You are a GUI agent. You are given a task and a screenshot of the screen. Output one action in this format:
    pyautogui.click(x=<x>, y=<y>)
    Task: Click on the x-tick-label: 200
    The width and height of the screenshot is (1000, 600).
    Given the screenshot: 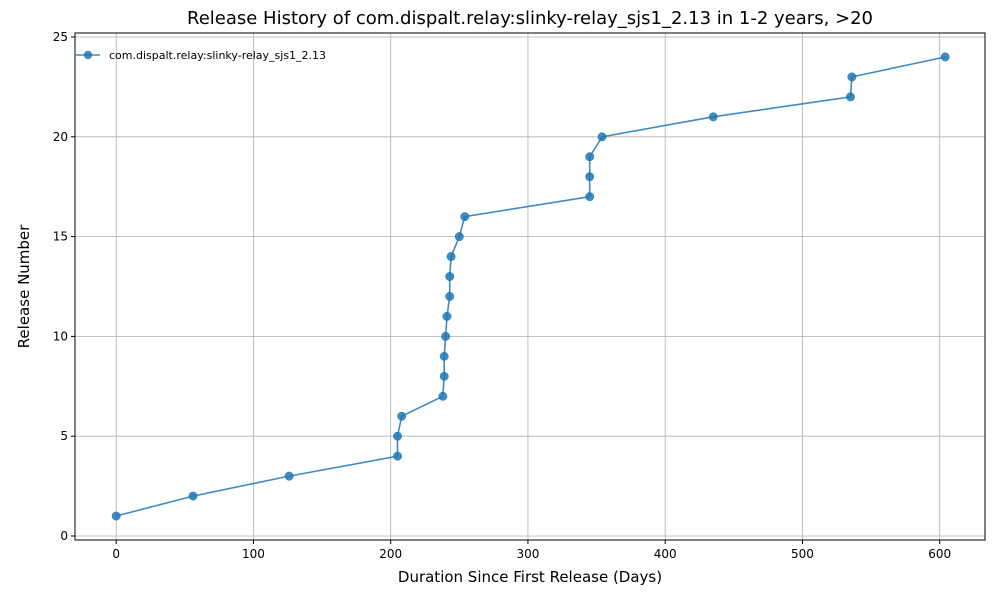 What is the action you would take?
    pyautogui.click(x=390, y=554)
    